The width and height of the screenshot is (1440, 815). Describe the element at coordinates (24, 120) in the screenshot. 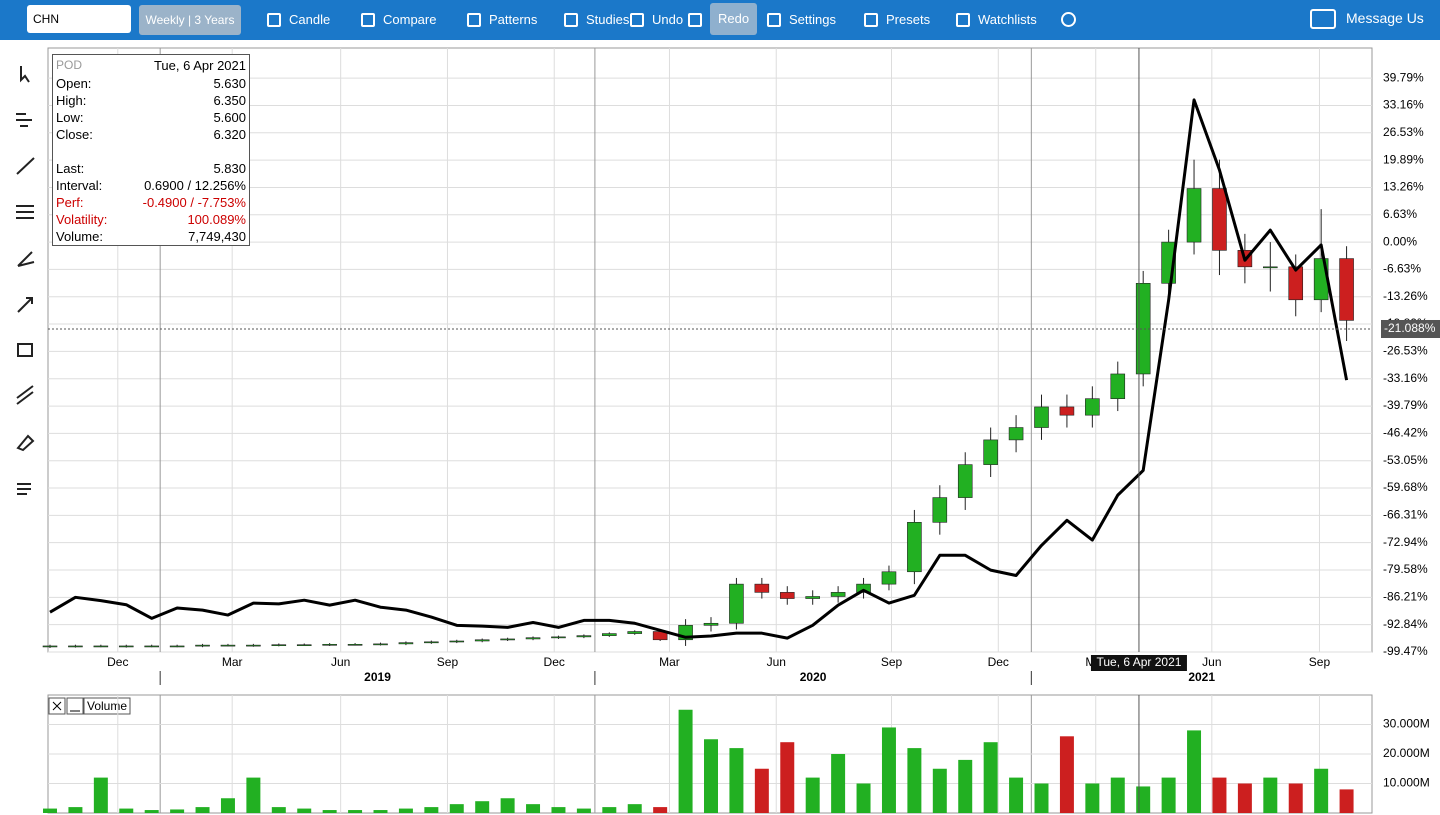

I see `crosshair-tool` at that location.